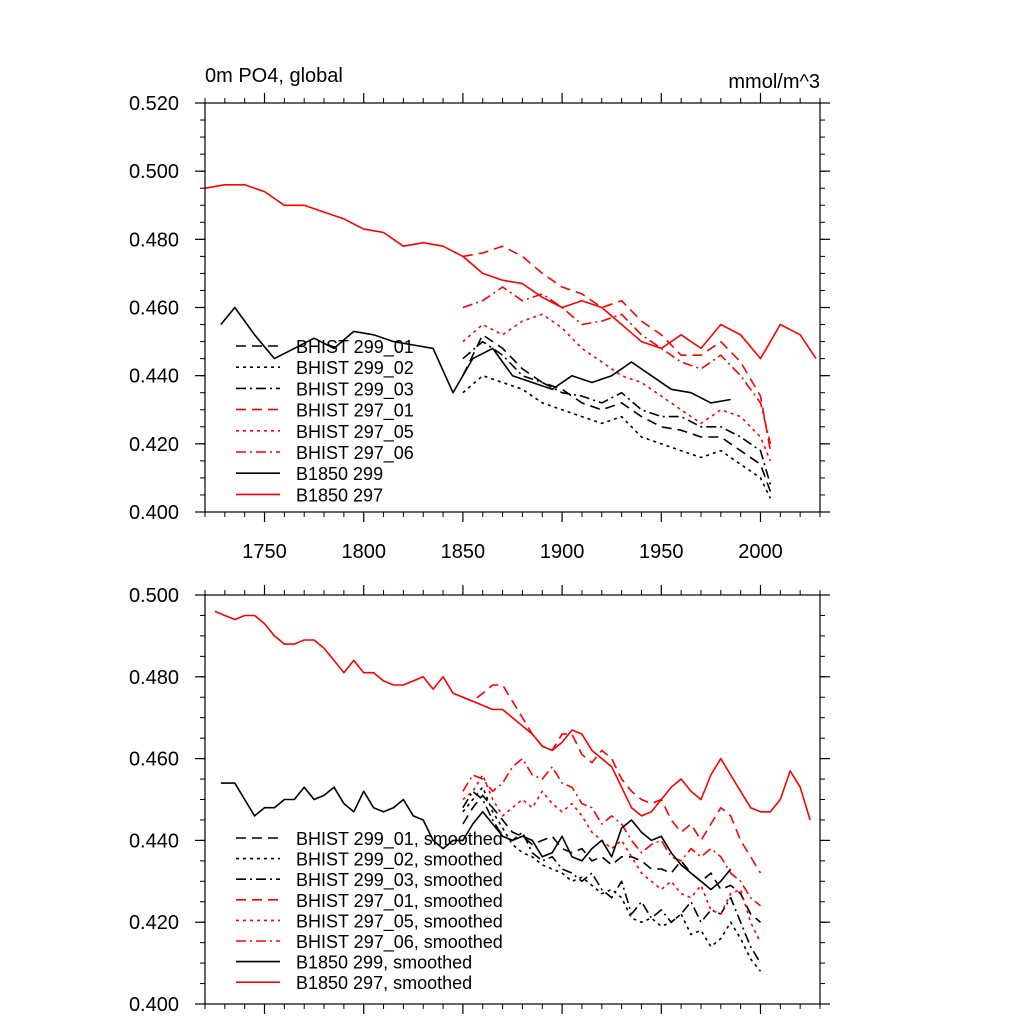 This screenshot has height=1024, width=1024. Describe the element at coordinates (154, 445) in the screenshot. I see `top-ytick-label-1: 0.420` at that location.